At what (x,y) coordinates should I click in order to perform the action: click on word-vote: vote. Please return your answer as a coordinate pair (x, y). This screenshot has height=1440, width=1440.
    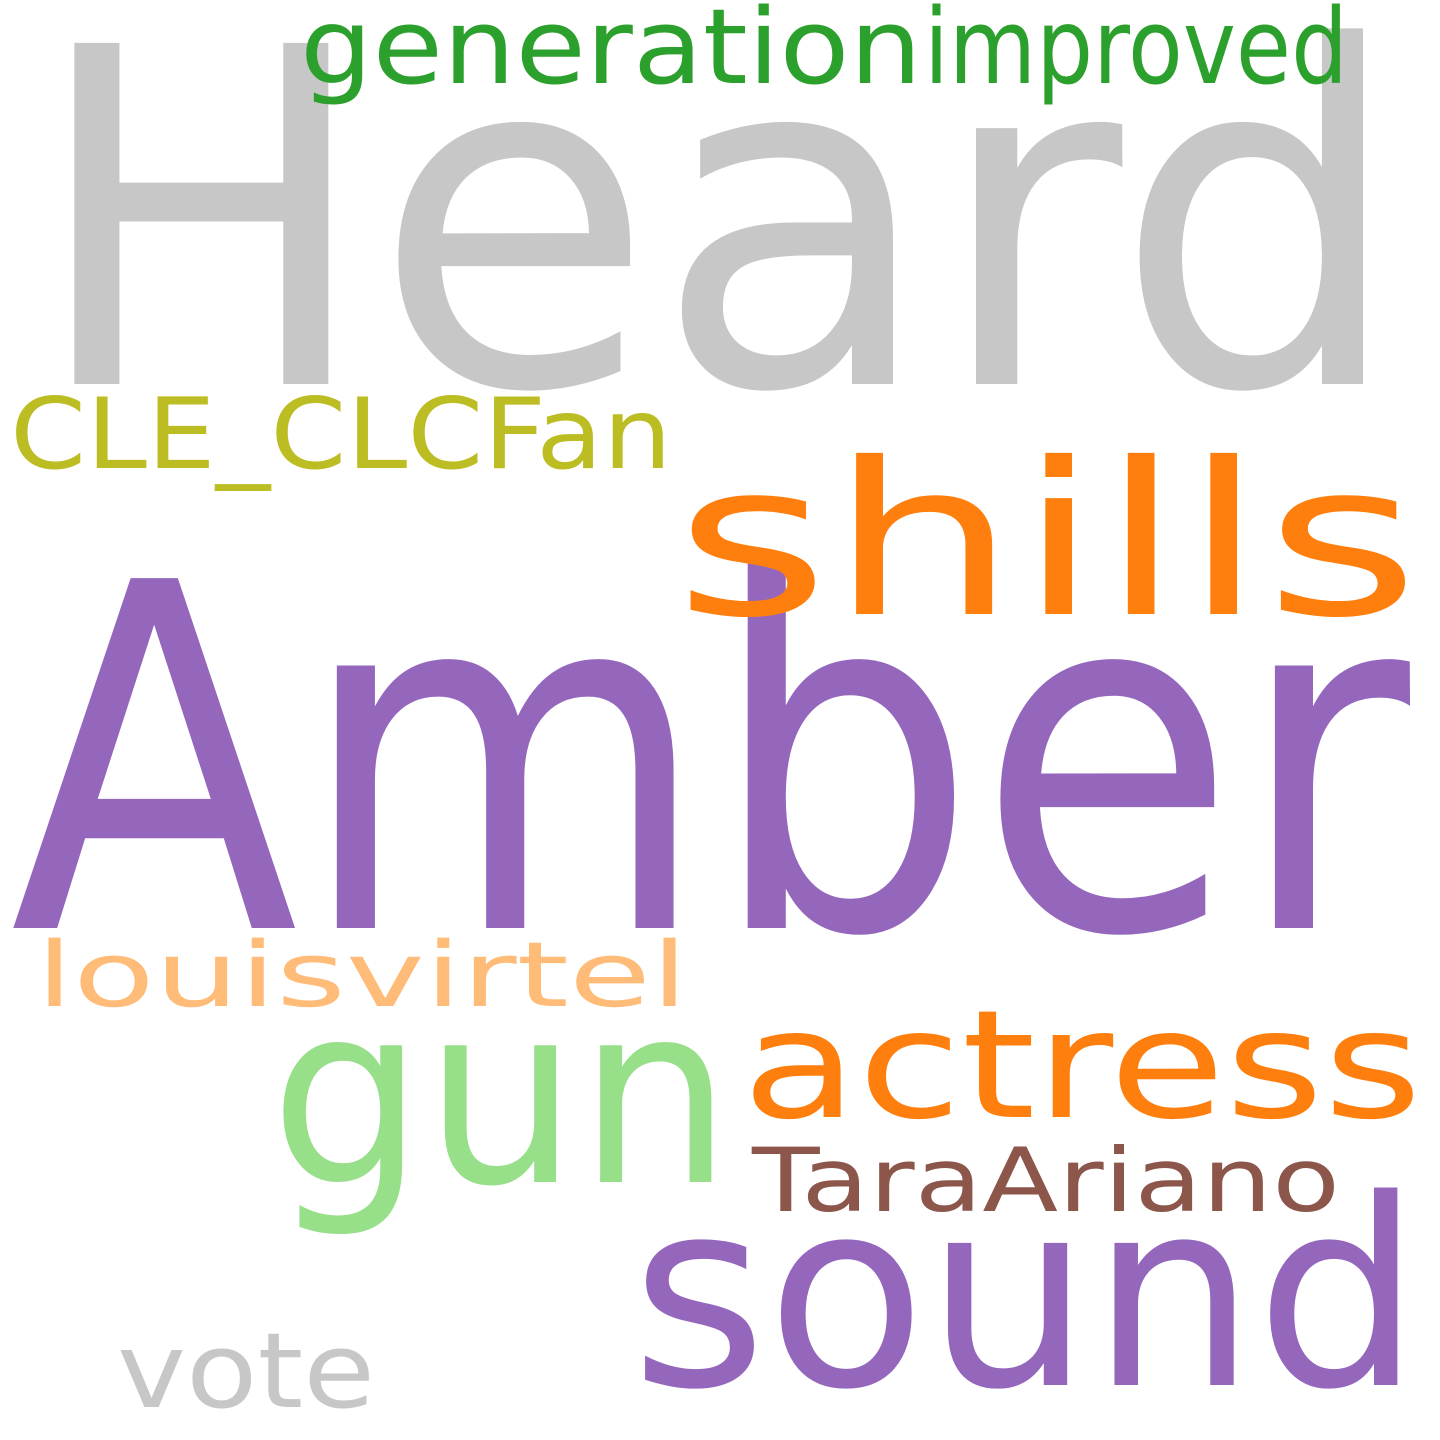
    Looking at the image, I should click on (246, 1371).